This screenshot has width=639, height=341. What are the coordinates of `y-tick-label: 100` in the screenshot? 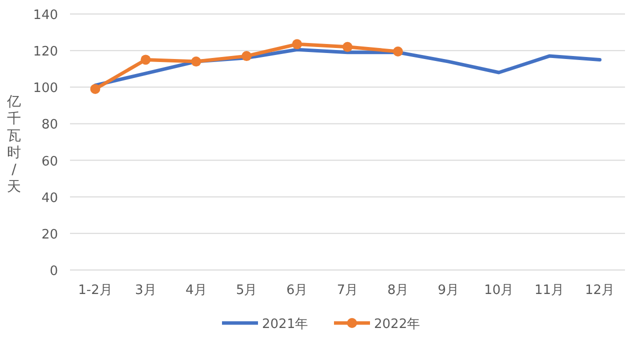 It's located at (45, 88).